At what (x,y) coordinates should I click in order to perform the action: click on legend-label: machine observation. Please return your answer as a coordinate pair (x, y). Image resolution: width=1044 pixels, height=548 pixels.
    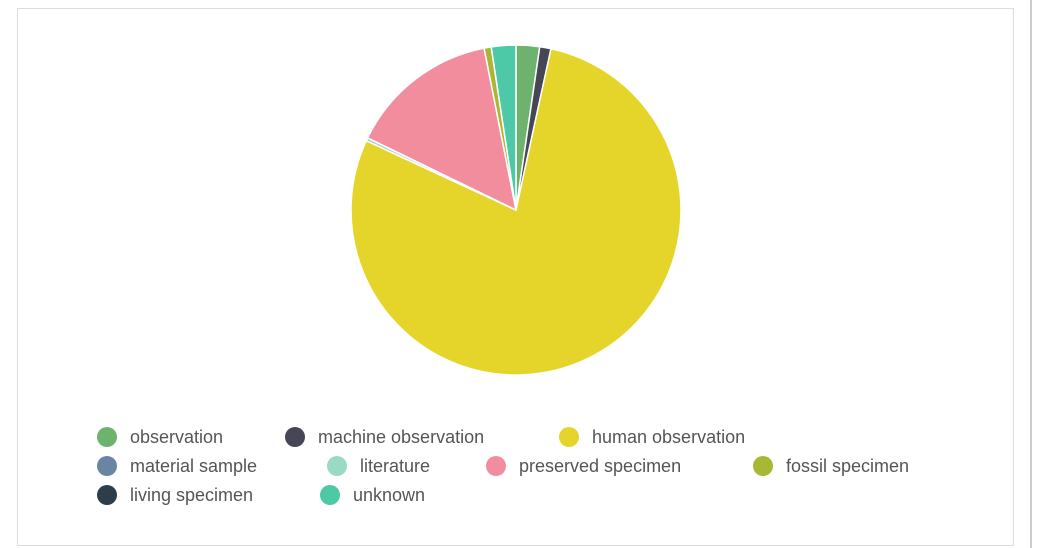
    Looking at the image, I should click on (401, 437).